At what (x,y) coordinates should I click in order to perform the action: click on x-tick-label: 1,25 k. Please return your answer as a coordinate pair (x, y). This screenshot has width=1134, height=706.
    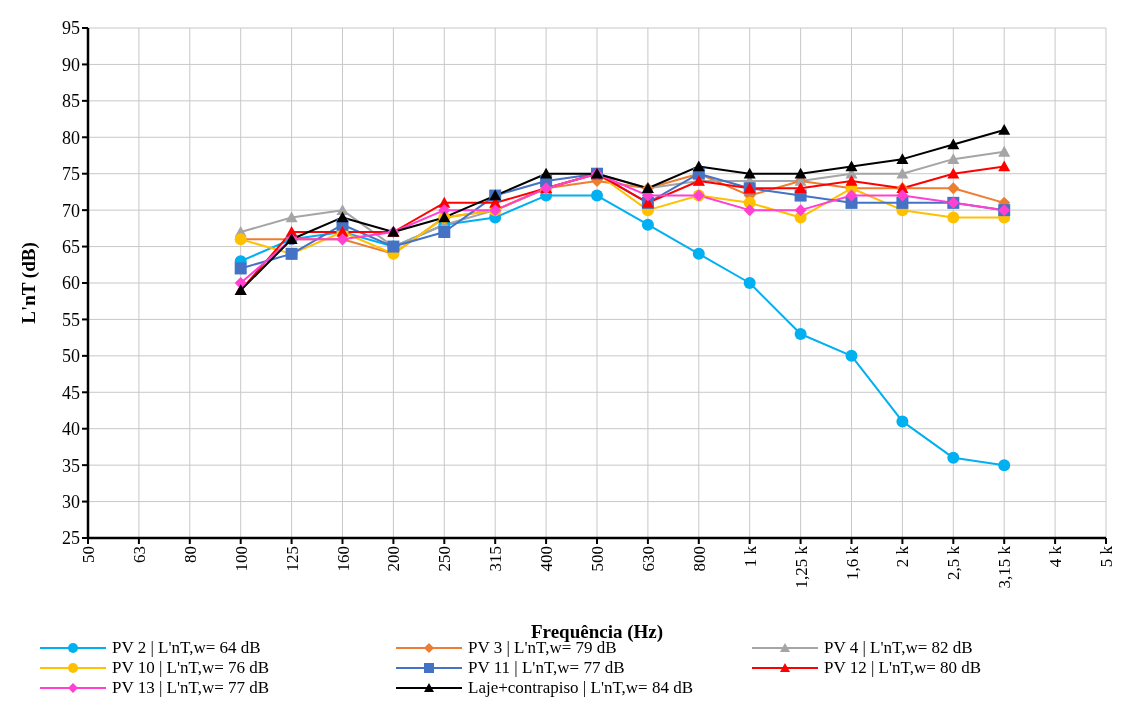
    Looking at the image, I should click on (801, 567).